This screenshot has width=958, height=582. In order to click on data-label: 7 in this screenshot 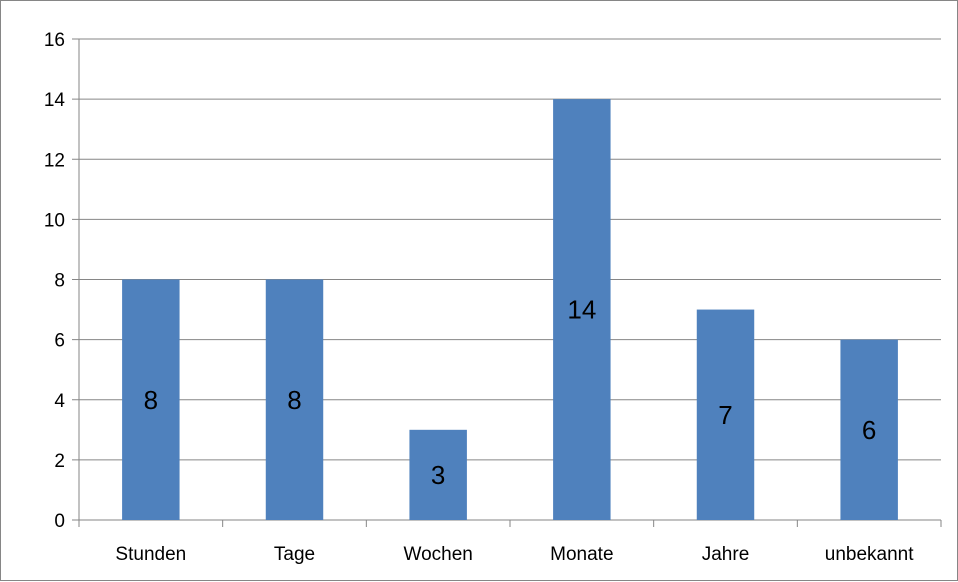, I will do `click(725, 415)`.